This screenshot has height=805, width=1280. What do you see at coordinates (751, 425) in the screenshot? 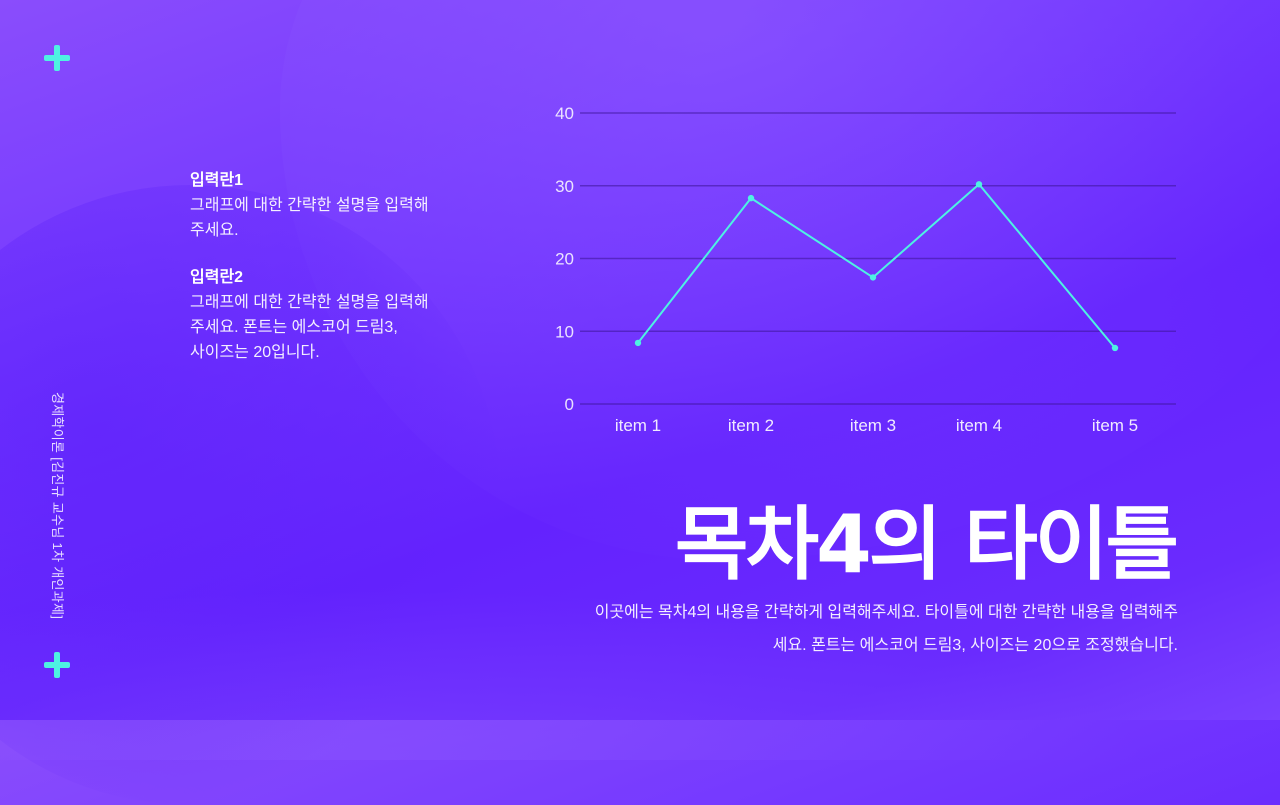
I see `x-axis-tick: item 2` at bounding box center [751, 425].